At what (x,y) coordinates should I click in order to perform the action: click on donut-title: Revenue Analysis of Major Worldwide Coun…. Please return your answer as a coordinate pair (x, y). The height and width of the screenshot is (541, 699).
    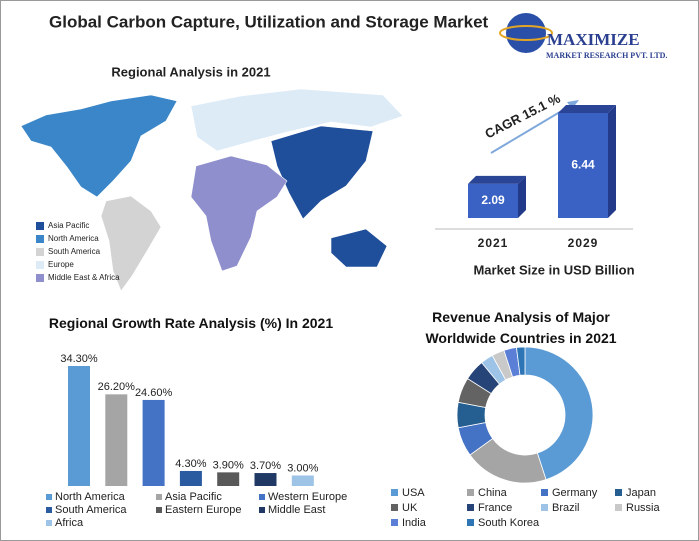
    Looking at the image, I should click on (521, 327).